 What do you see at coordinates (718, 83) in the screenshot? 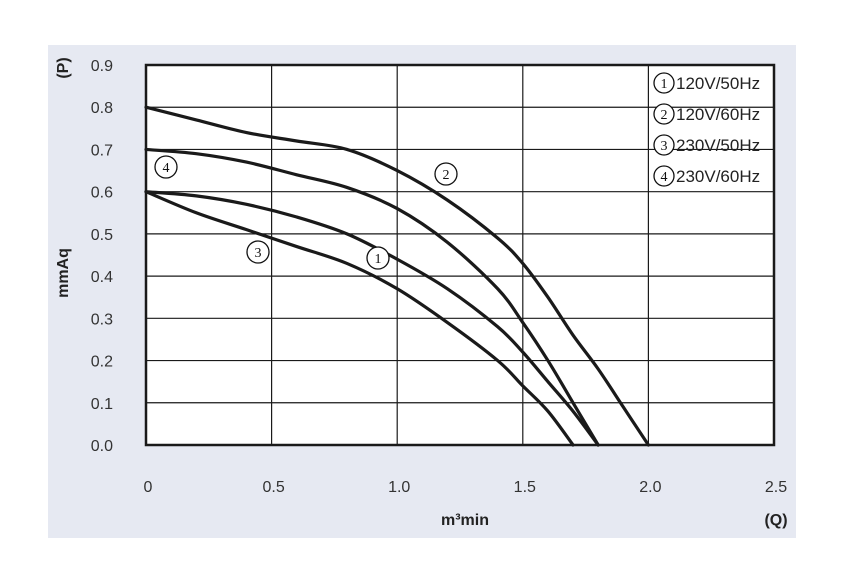
I see `legend-label: 120V/50Hz` at bounding box center [718, 83].